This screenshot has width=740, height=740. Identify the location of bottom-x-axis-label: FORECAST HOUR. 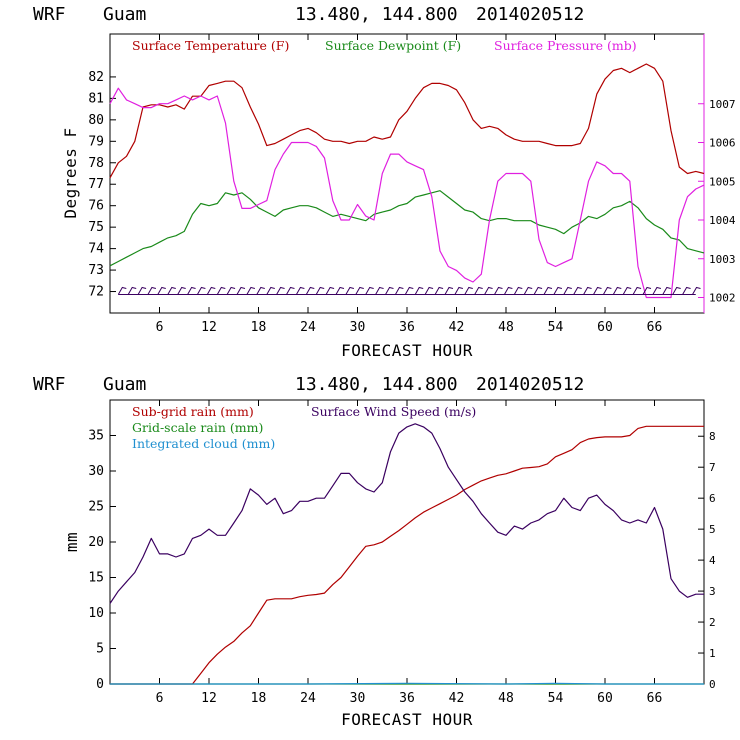
(407, 719).